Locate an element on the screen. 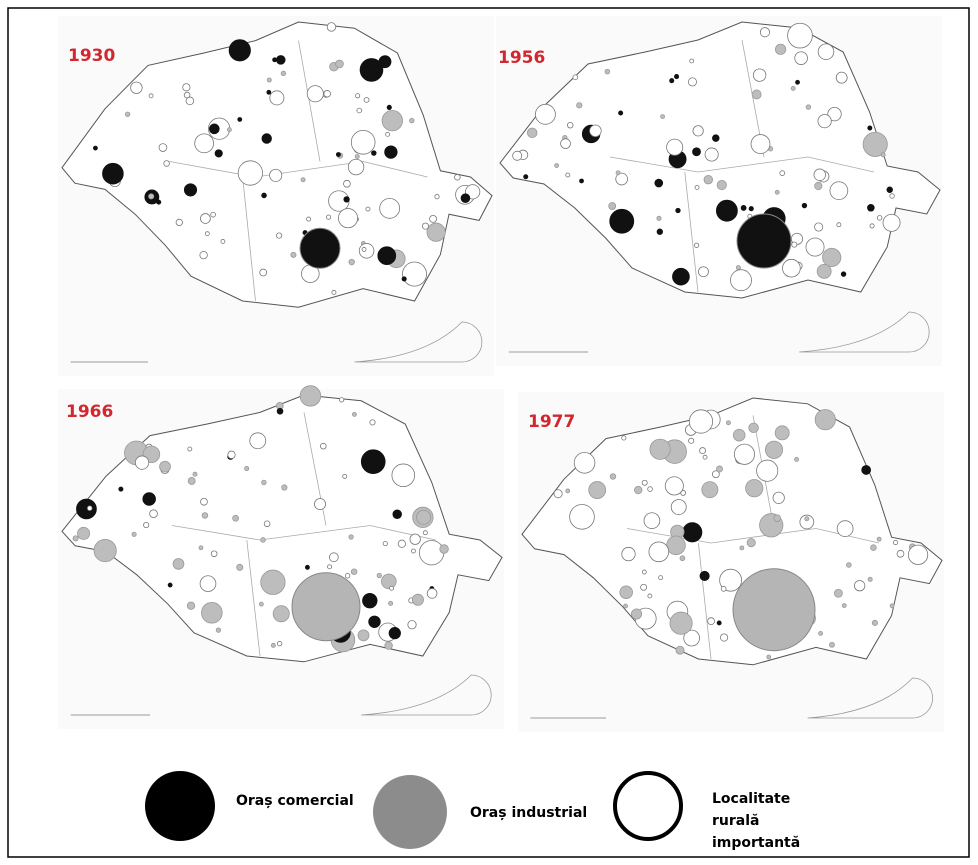 The image size is (978, 865). legend-commercial-symbol is located at coordinates (180, 806).